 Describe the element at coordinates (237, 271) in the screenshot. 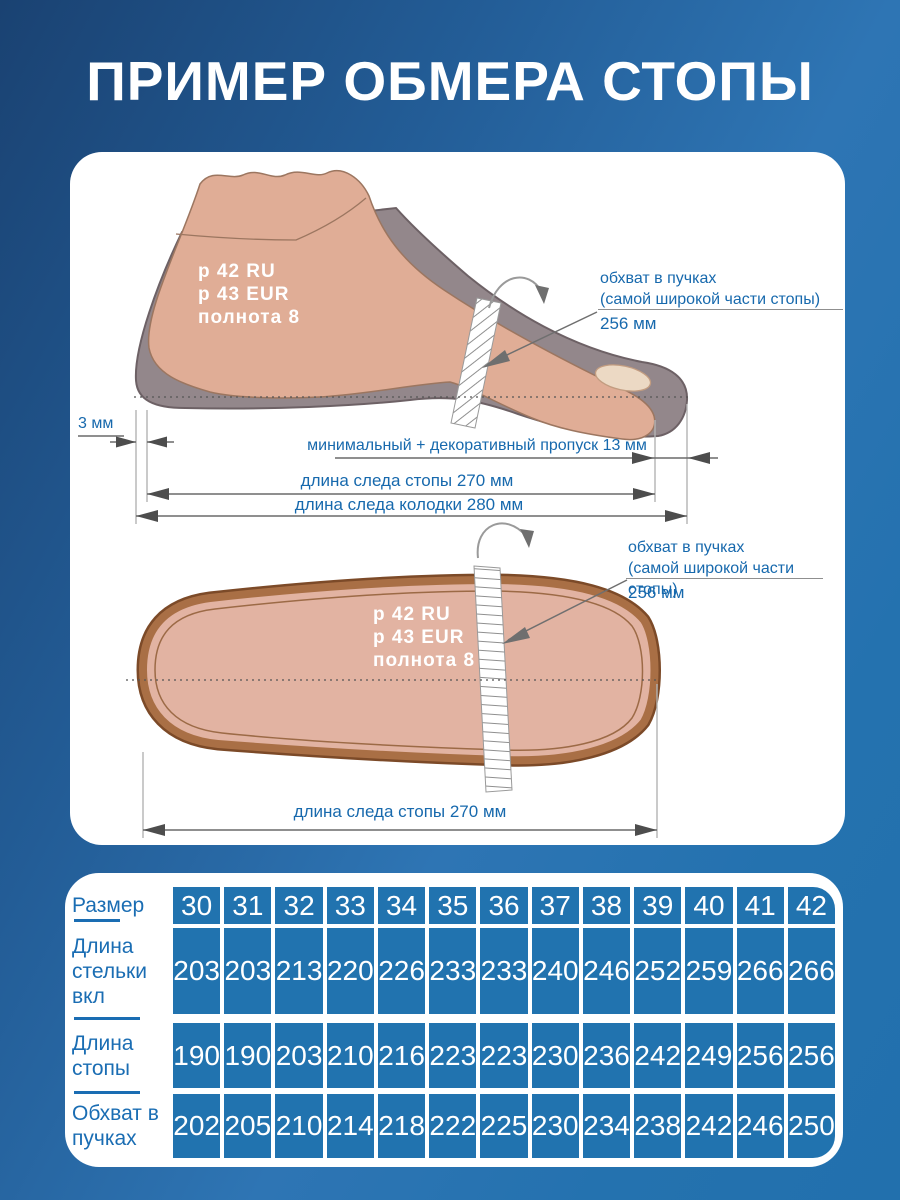

I see `side-size-ru: р 42 RU` at that location.